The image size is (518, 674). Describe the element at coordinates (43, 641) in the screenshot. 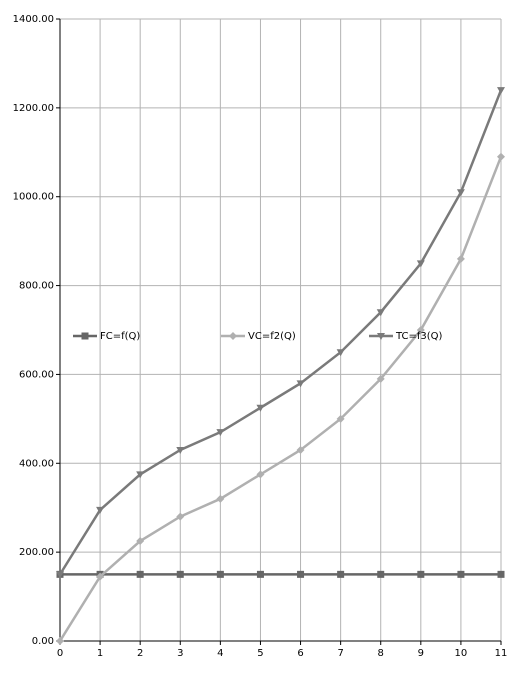

I see `y-tick-label: 0.00` at that location.